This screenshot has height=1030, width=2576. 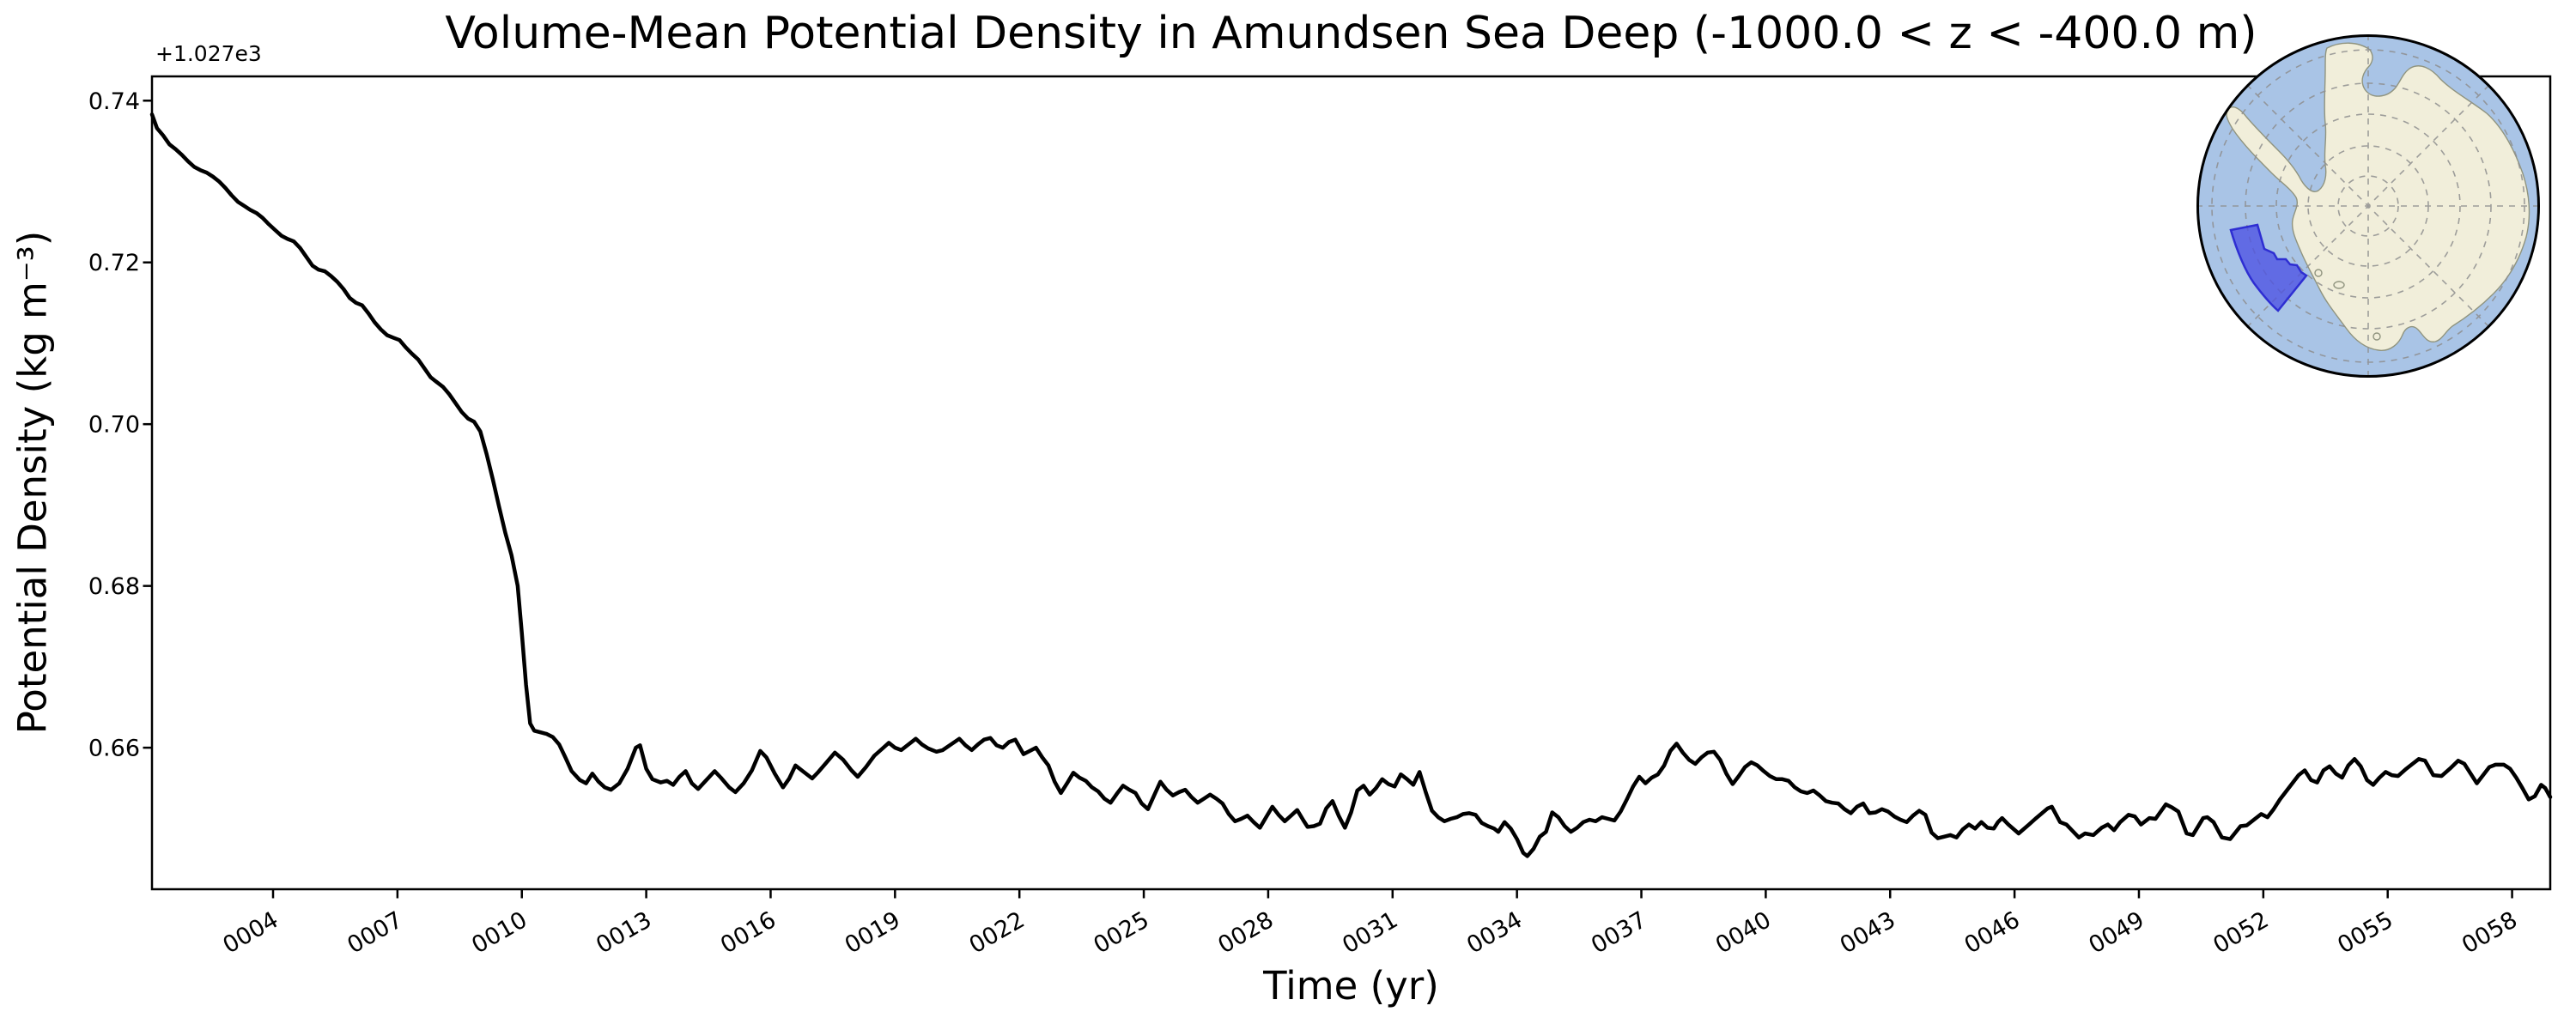 What do you see at coordinates (1868, 932) in the screenshot?
I see `x-tick-label: 0043` at bounding box center [1868, 932].